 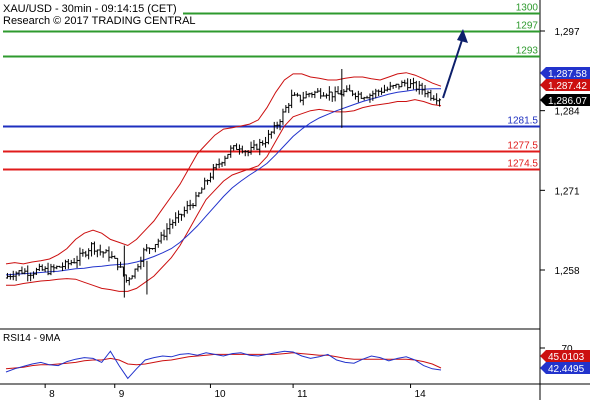 I want to click on rsi-tag-0: 45.0103, so click(x=565, y=356).